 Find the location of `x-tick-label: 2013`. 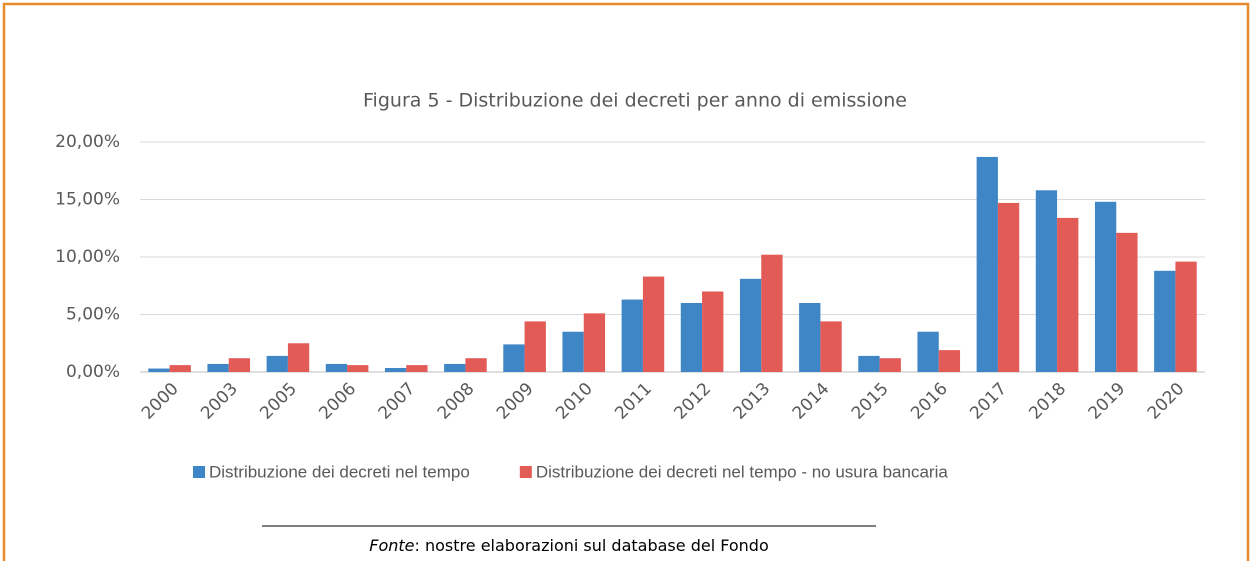

x-tick-label: 2013 is located at coordinates (752, 401).